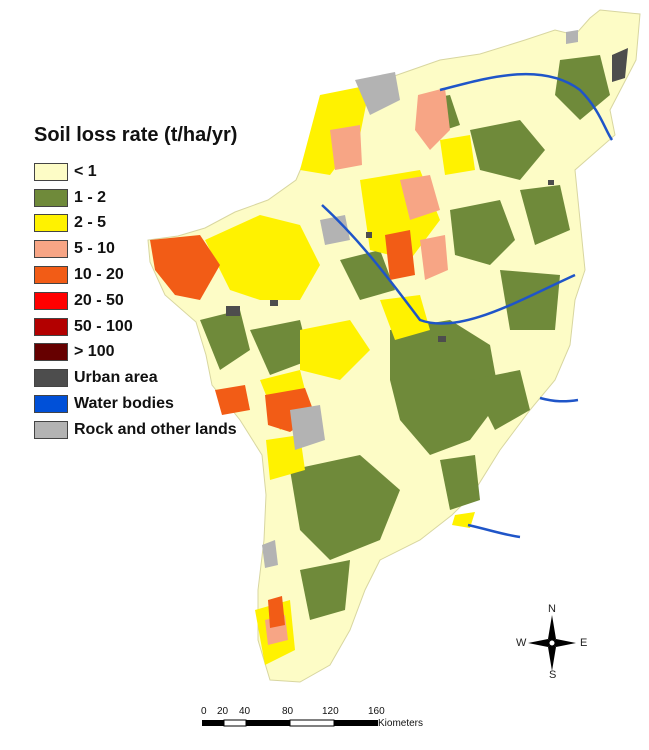 The image size is (649, 750). Describe the element at coordinates (376, 711) in the screenshot. I see `scale-tick-160: 160` at that location.